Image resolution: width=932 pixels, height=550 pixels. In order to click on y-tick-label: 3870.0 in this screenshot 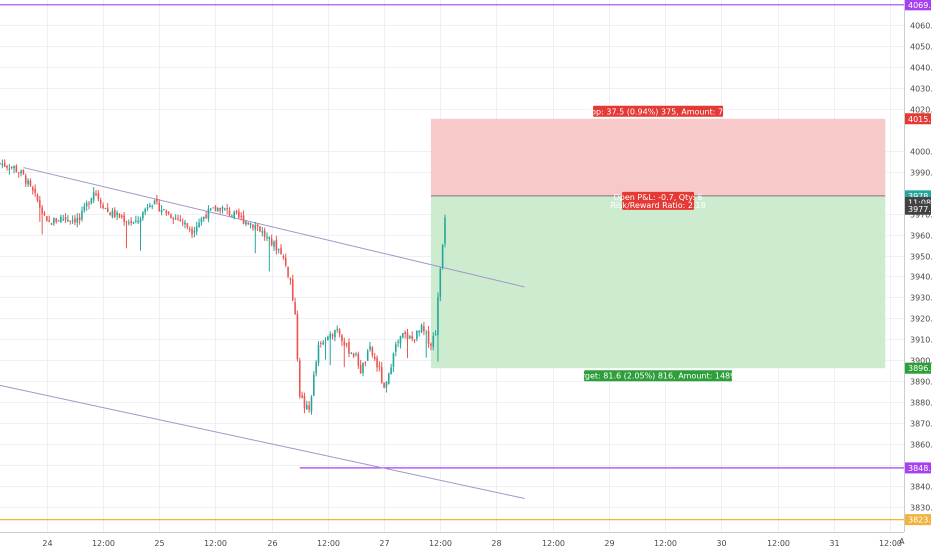, I will do `click(921, 424)`.